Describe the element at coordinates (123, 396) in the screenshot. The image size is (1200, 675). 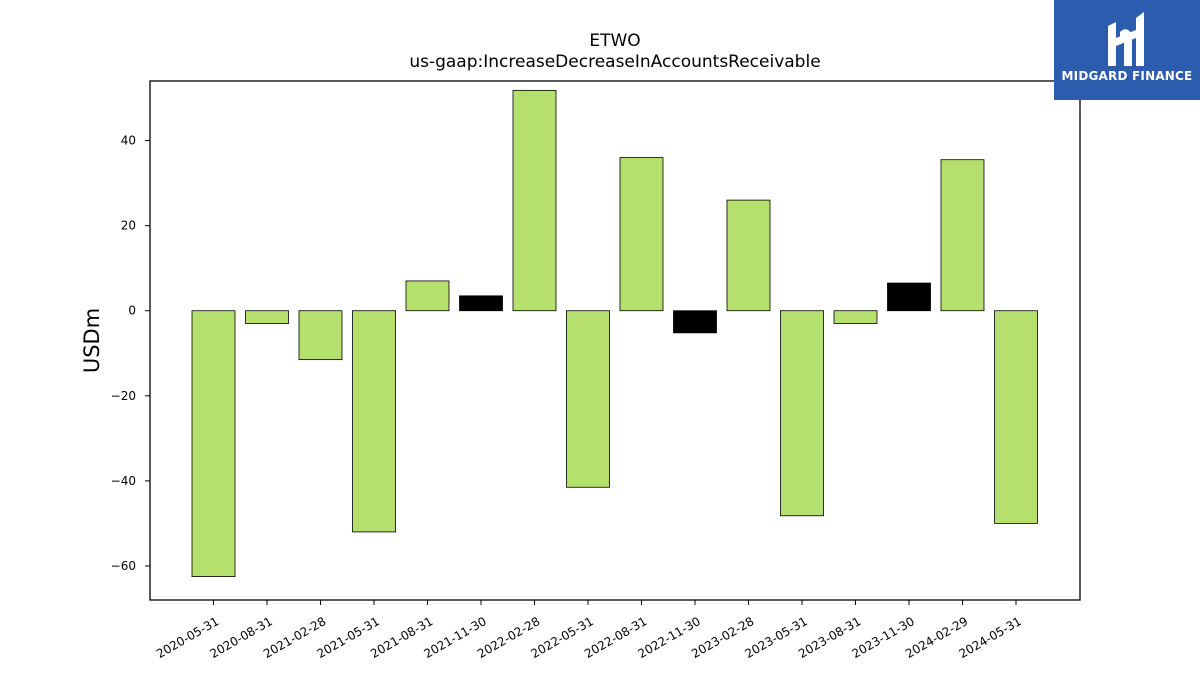
I see `y-tick-label: −20` at that location.